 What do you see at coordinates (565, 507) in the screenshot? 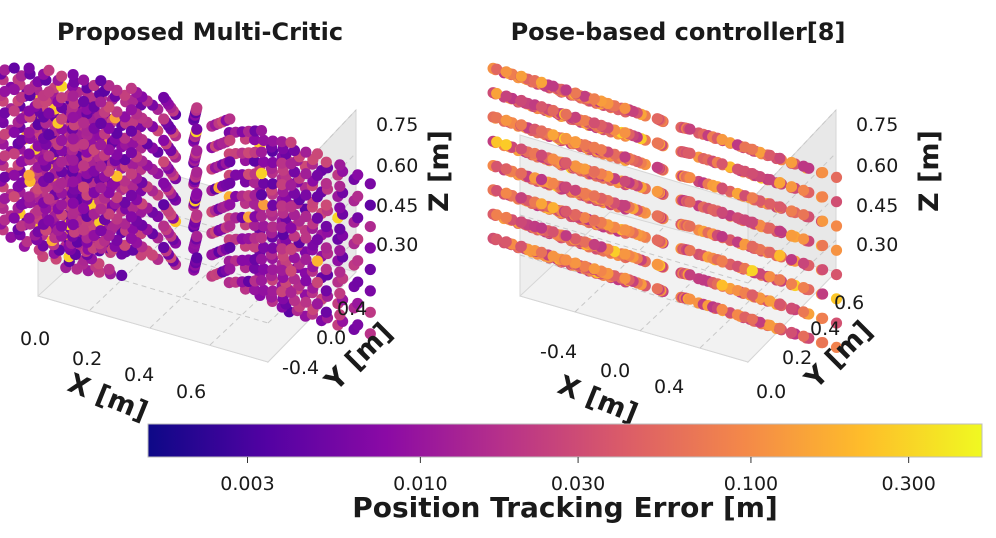
I see `colorbar-label: Position Tracking Error [m]` at bounding box center [565, 507].